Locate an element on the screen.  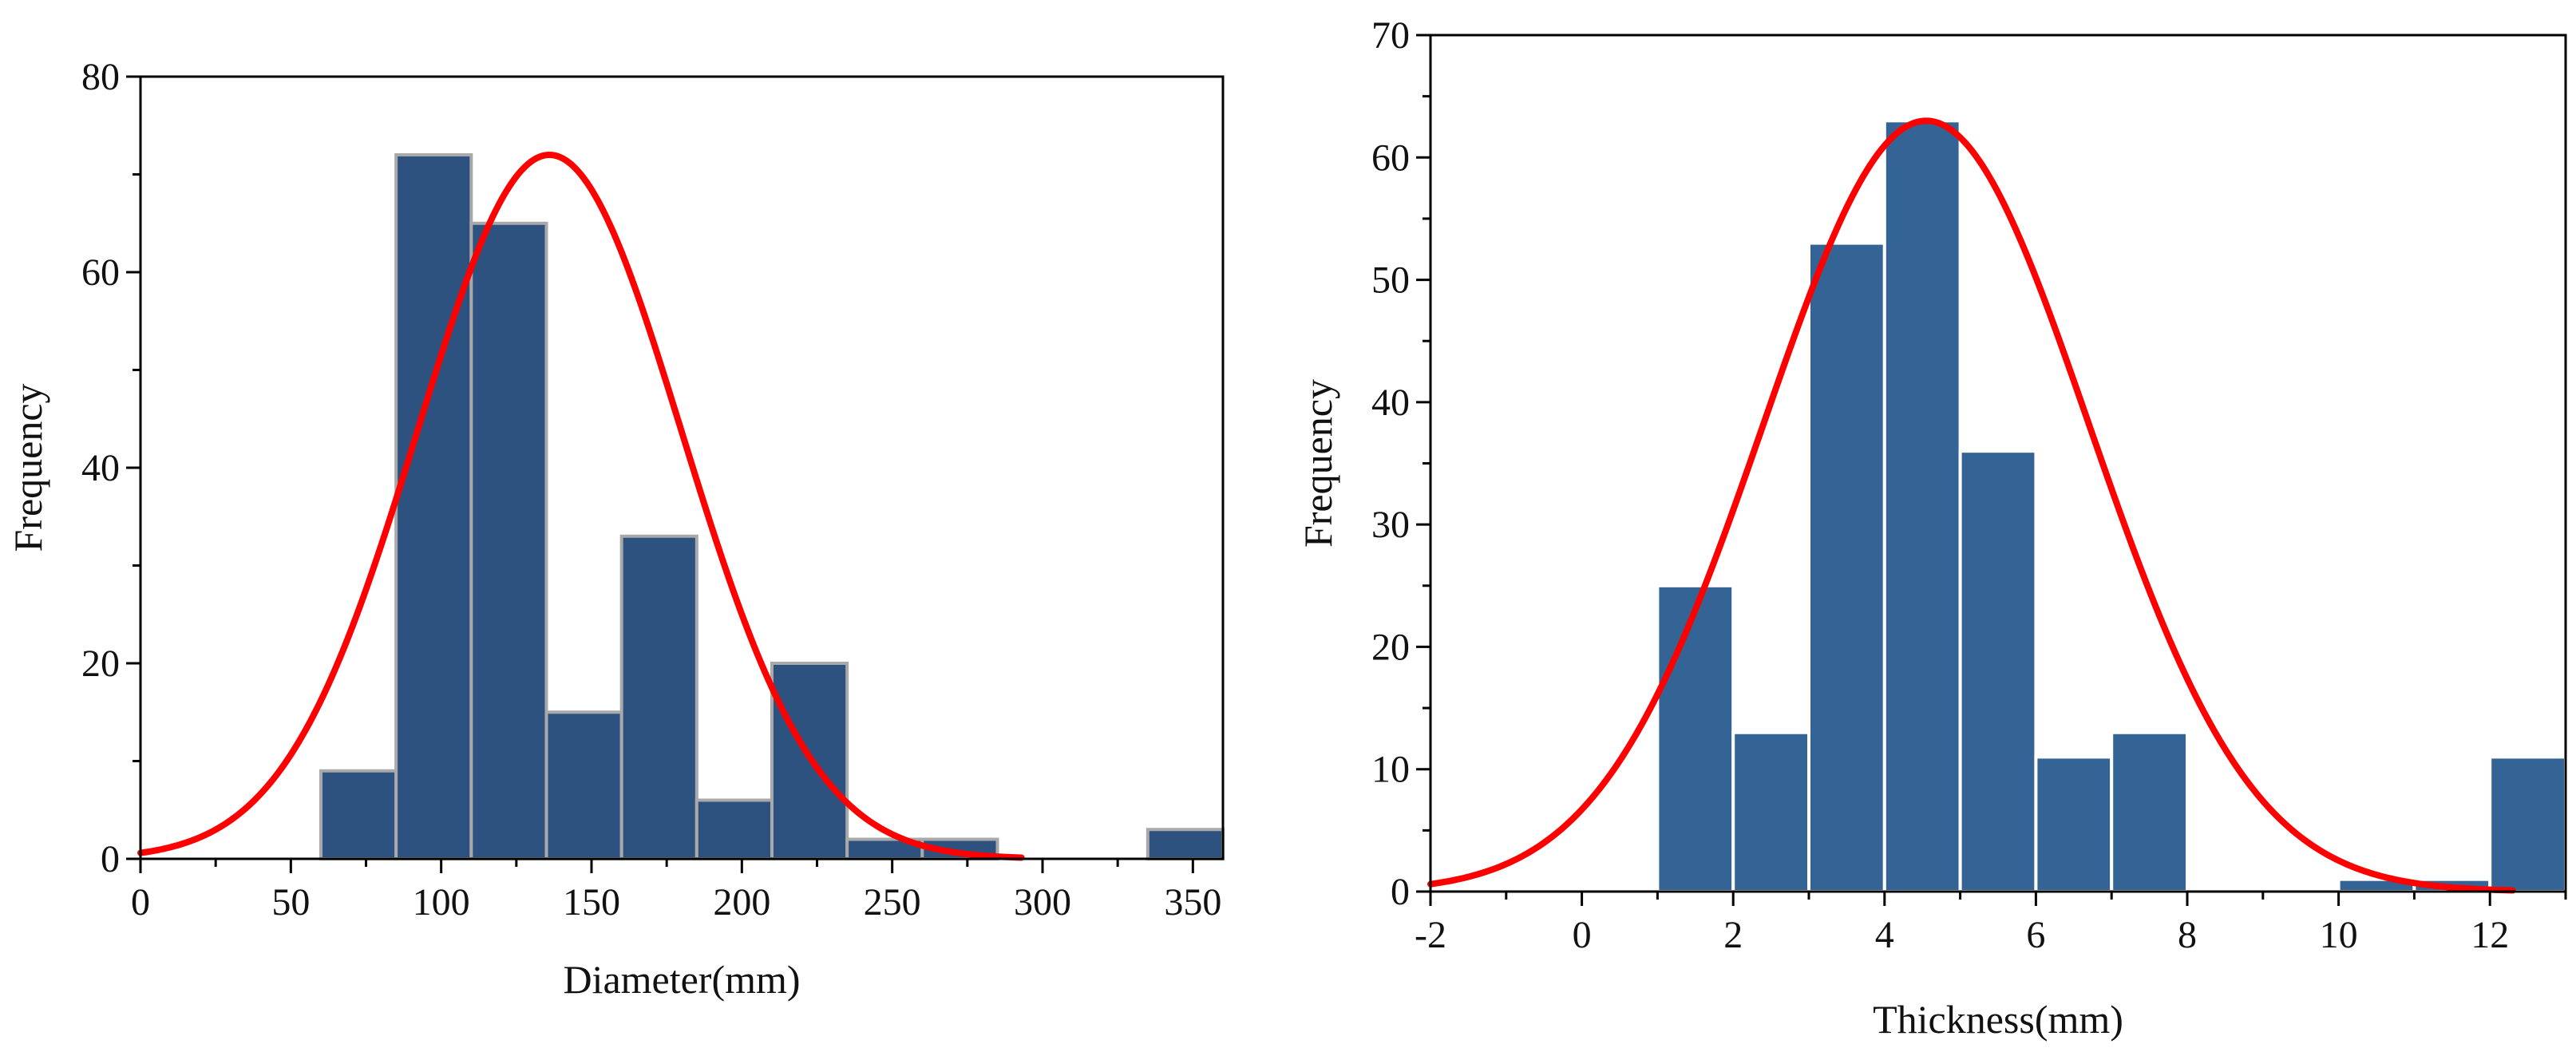
x-tick-label: 350 is located at coordinates (1192, 902).